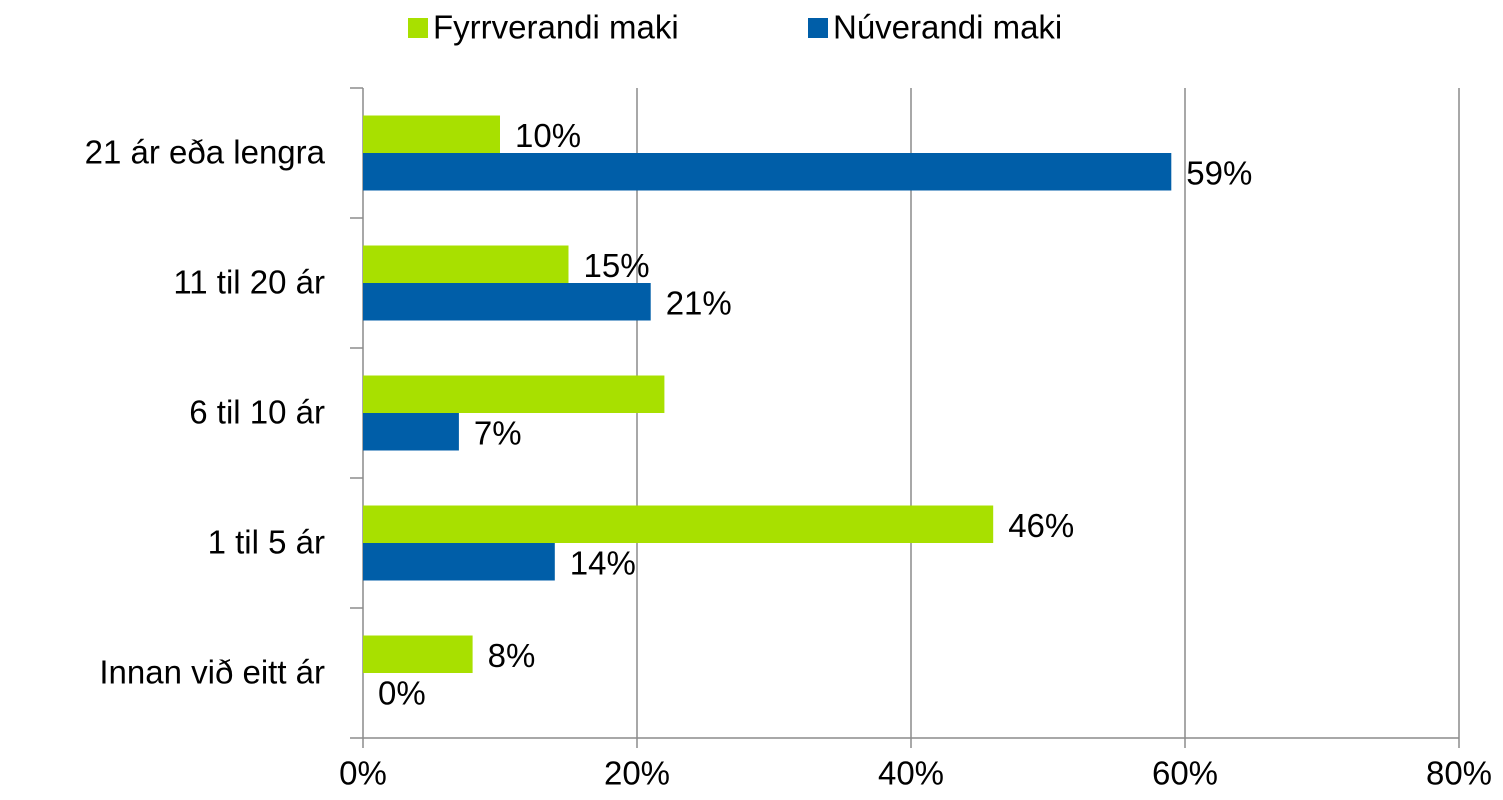 Image resolution: width=1503 pixels, height=800 pixels. What do you see at coordinates (637, 773) in the screenshot?
I see `x-tick-label: 20%` at bounding box center [637, 773].